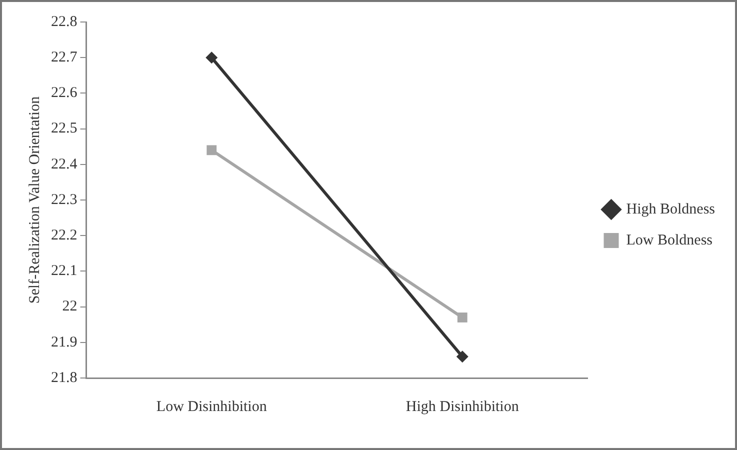  Describe the element at coordinates (64, 342) in the screenshot. I see `y-tick-label: 21.9` at that location.